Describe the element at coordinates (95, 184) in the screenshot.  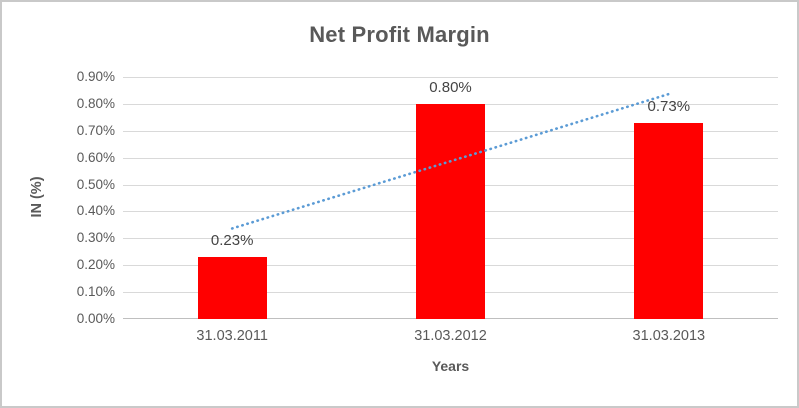
I see `y-axis-tick-label: 0.50%` at that location.